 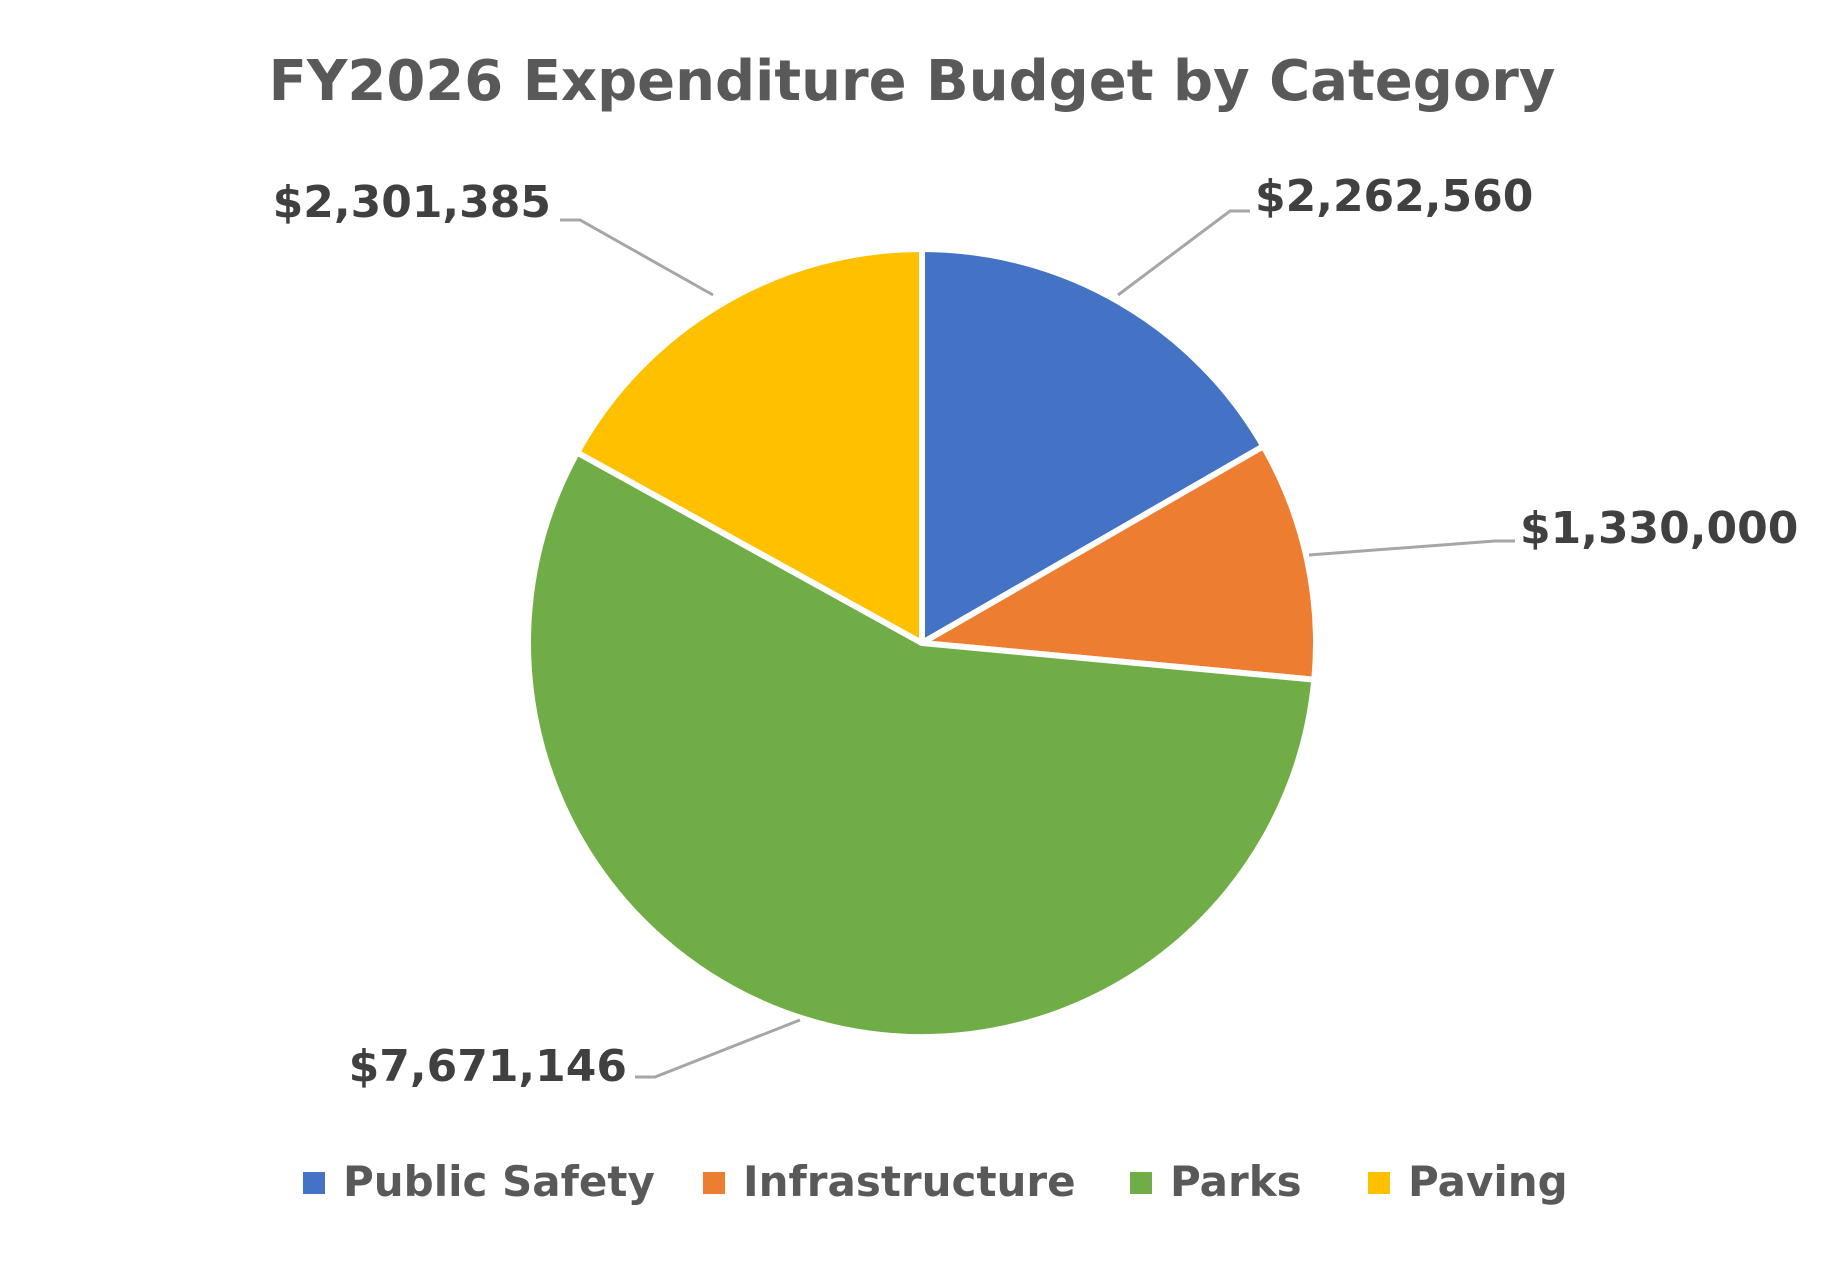 I want to click on legend-item-infrastructure: Infrastructure, so click(x=889, y=1181).